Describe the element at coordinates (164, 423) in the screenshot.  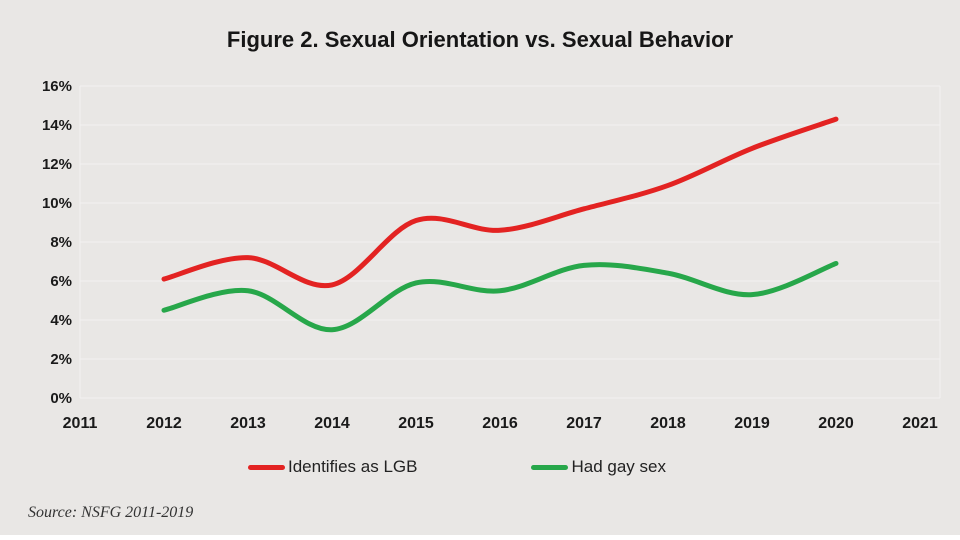
I see `svg-text: 2012` at that location.